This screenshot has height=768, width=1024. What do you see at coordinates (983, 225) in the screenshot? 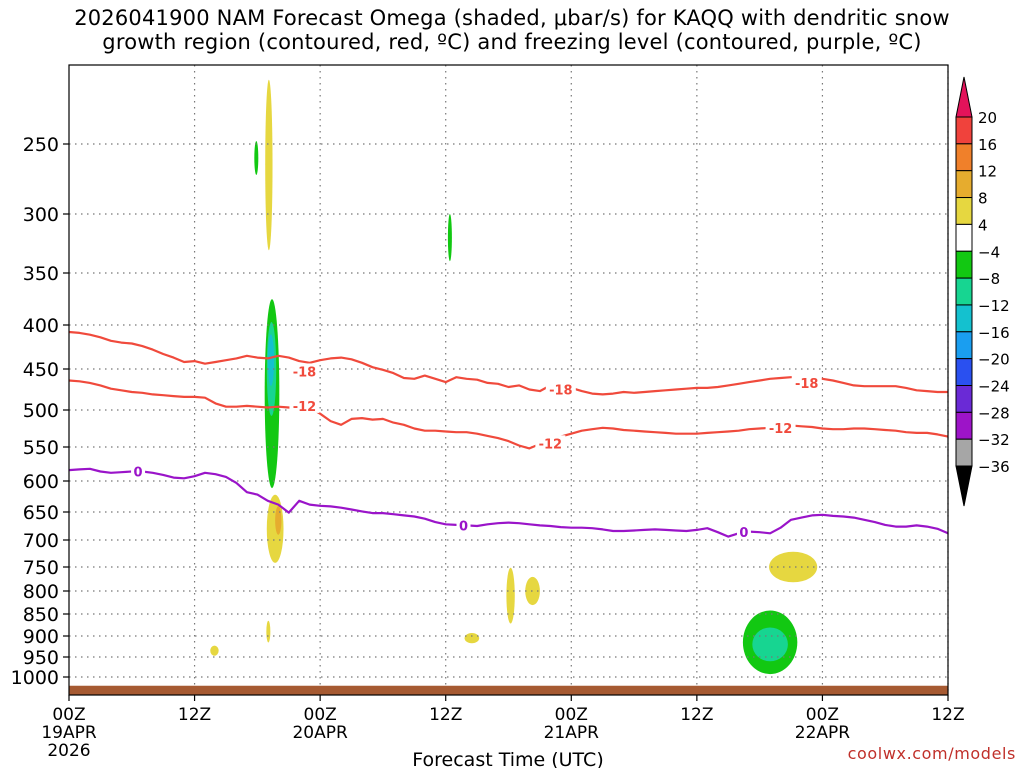
I see `colorbar-label-4: 4` at bounding box center [983, 225].